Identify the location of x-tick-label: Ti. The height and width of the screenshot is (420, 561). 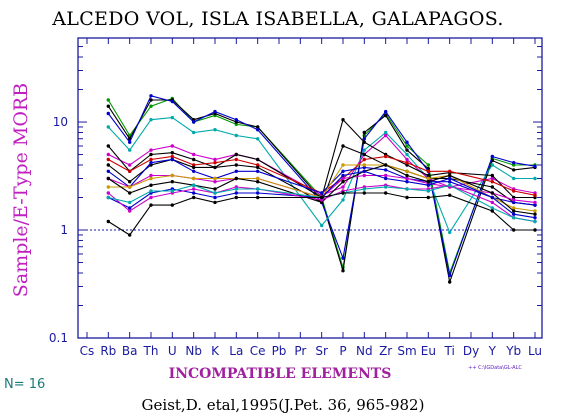
(449, 351).